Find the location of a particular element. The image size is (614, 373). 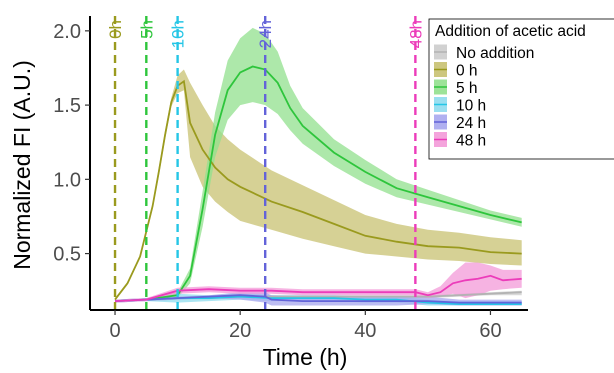

legend-label-24-h: 24 h is located at coordinates (471, 123).